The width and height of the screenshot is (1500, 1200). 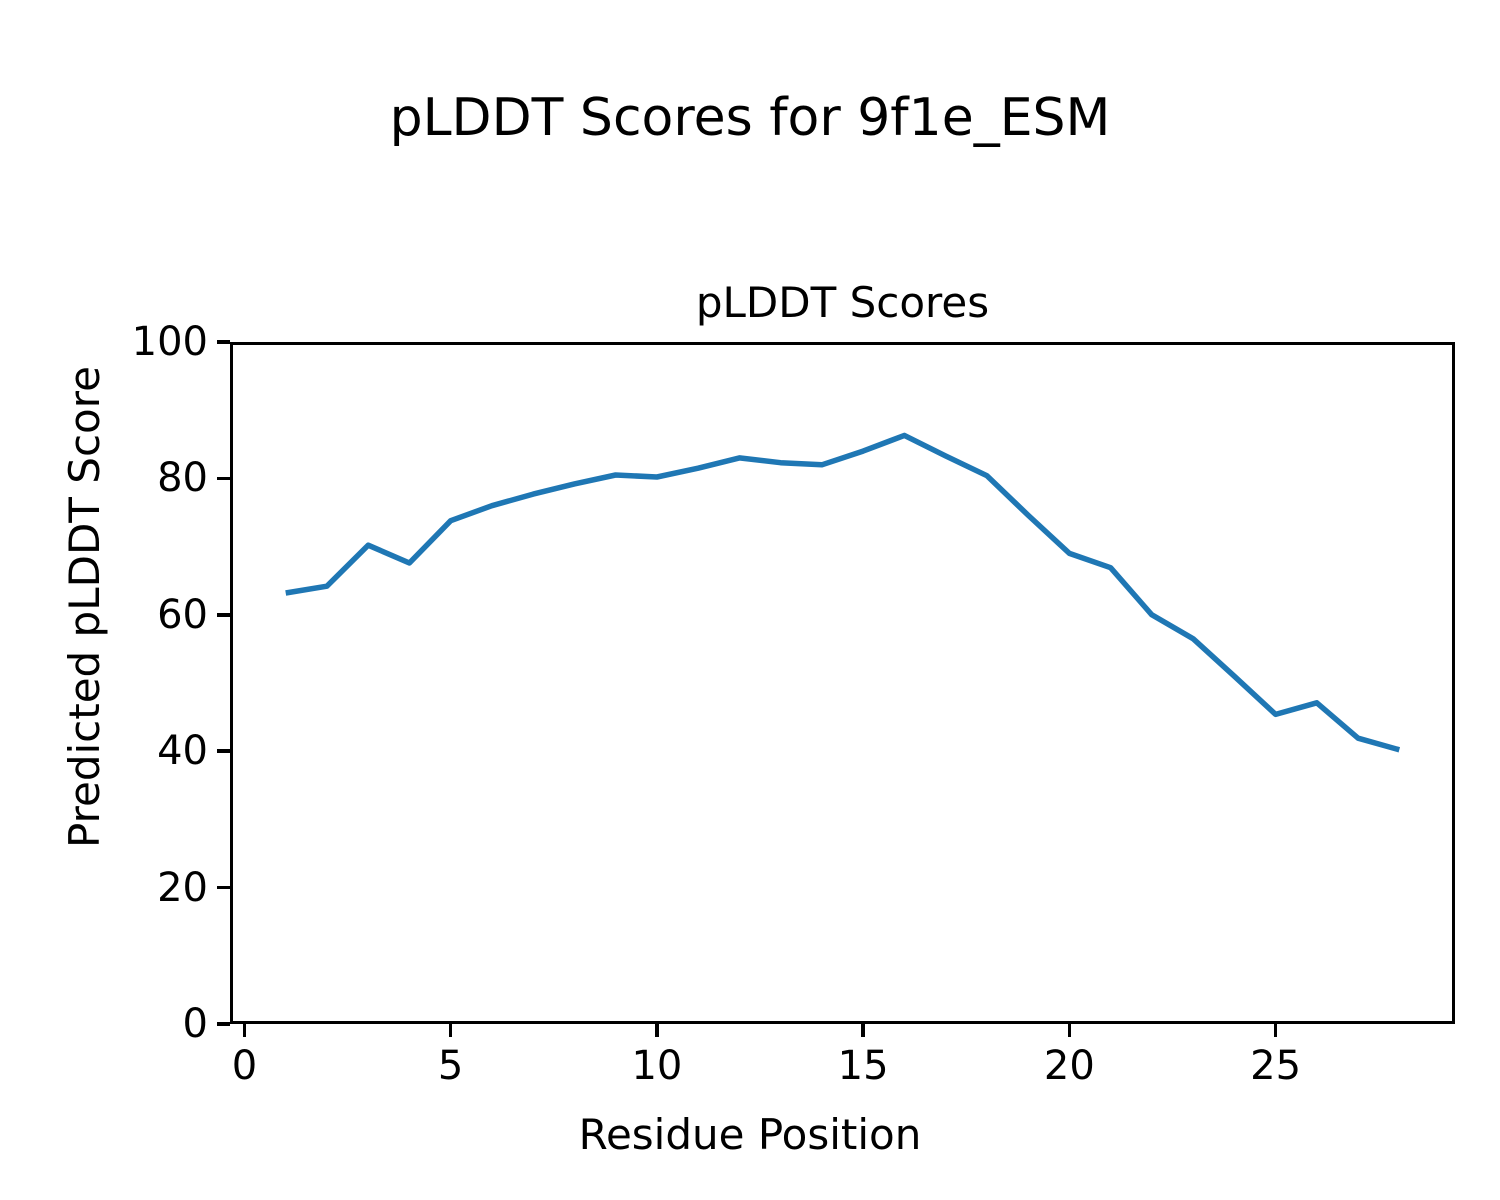 What do you see at coordinates (750, 1134) in the screenshot?
I see `x-axis-label: Residue Position` at bounding box center [750, 1134].